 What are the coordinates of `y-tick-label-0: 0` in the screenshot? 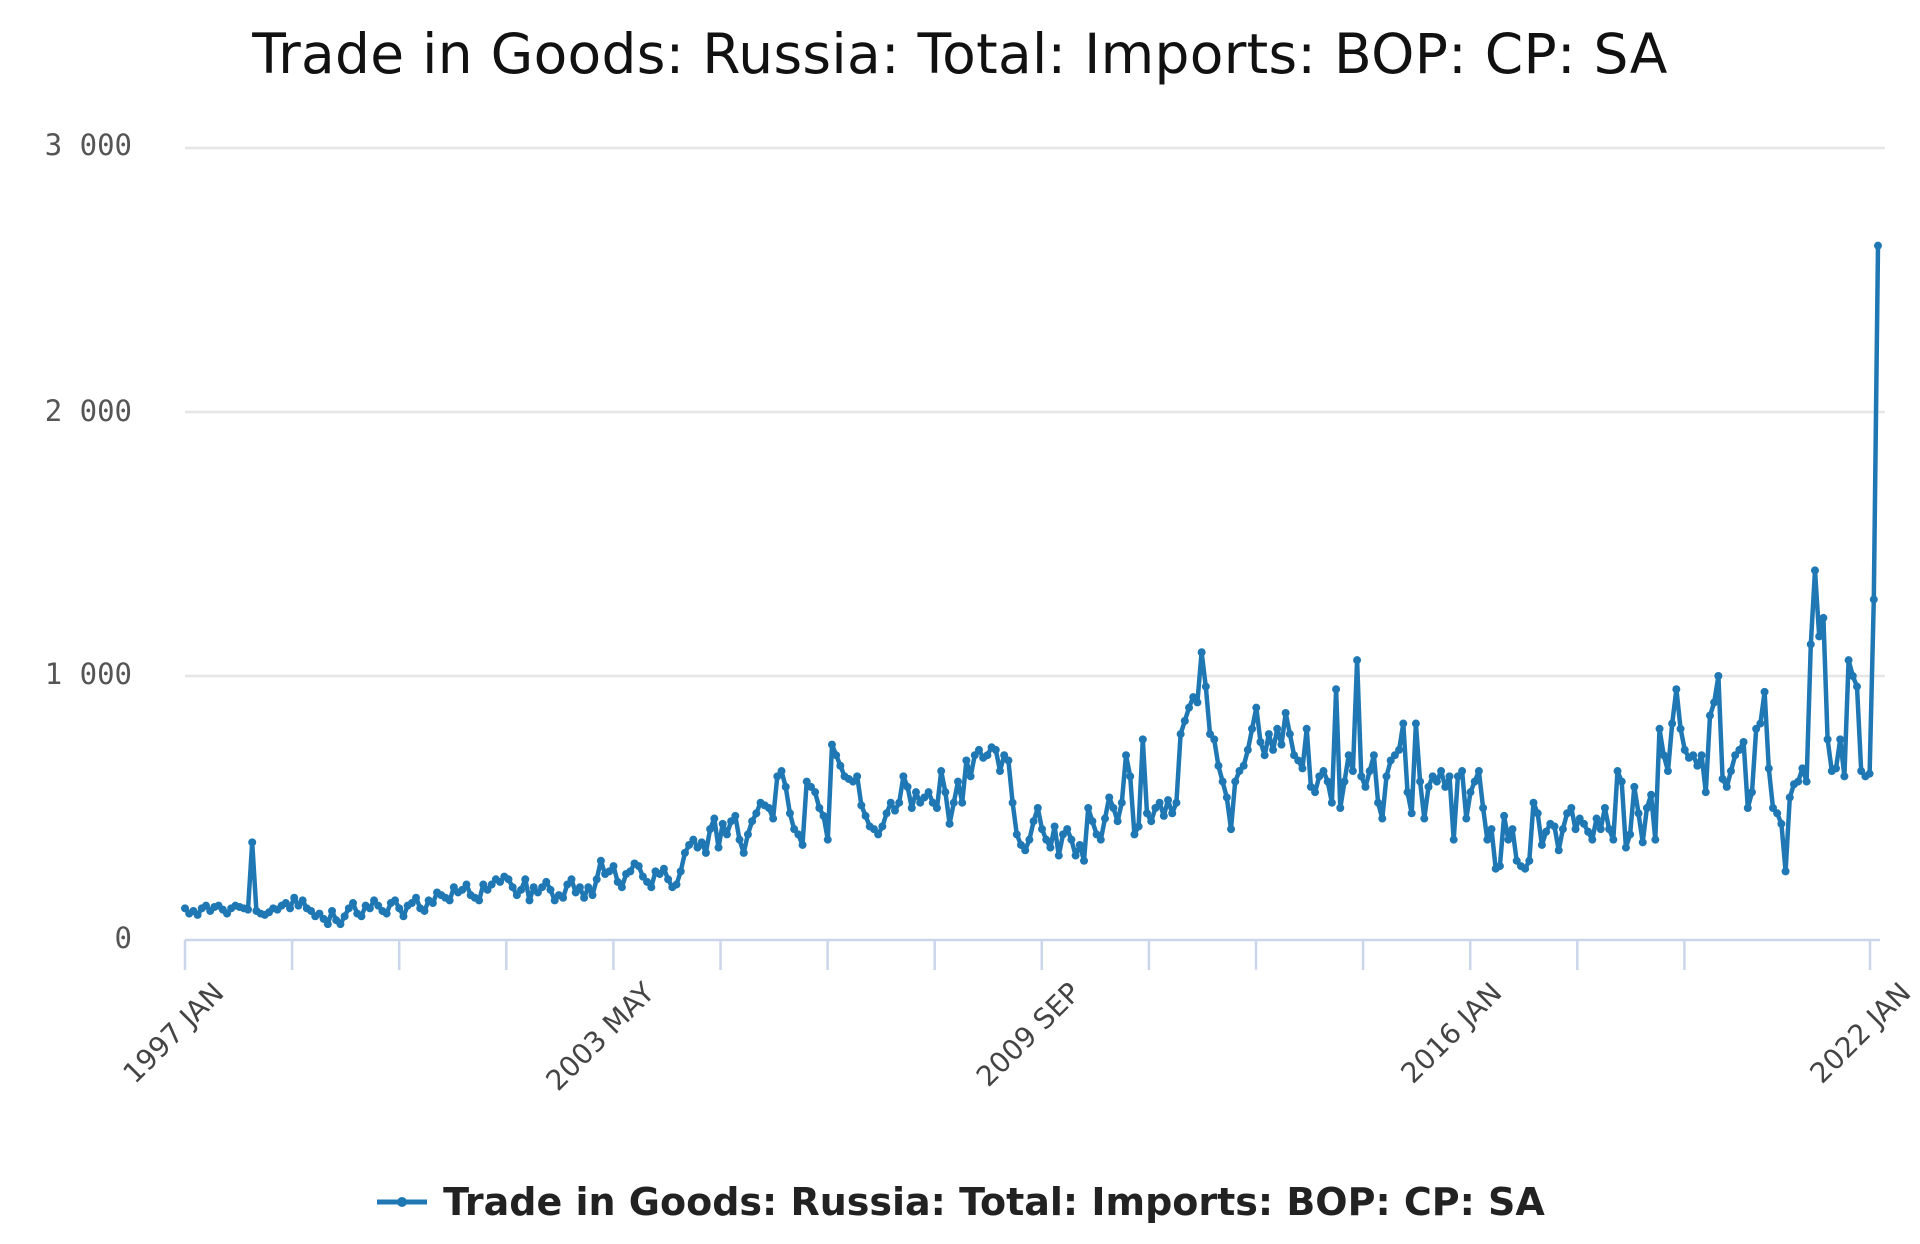 It's located at (123, 938).